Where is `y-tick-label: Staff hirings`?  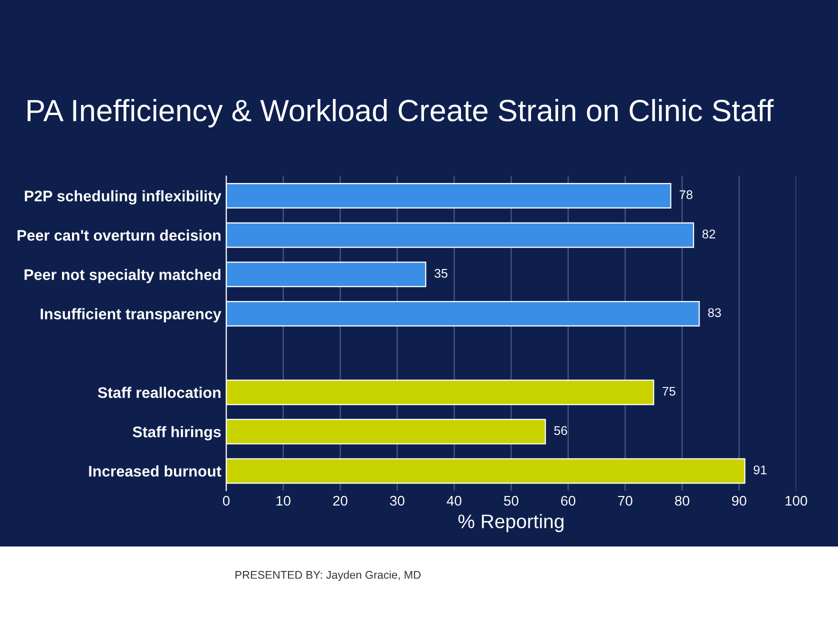
y-tick-label: Staff hirings is located at coordinates (176, 433).